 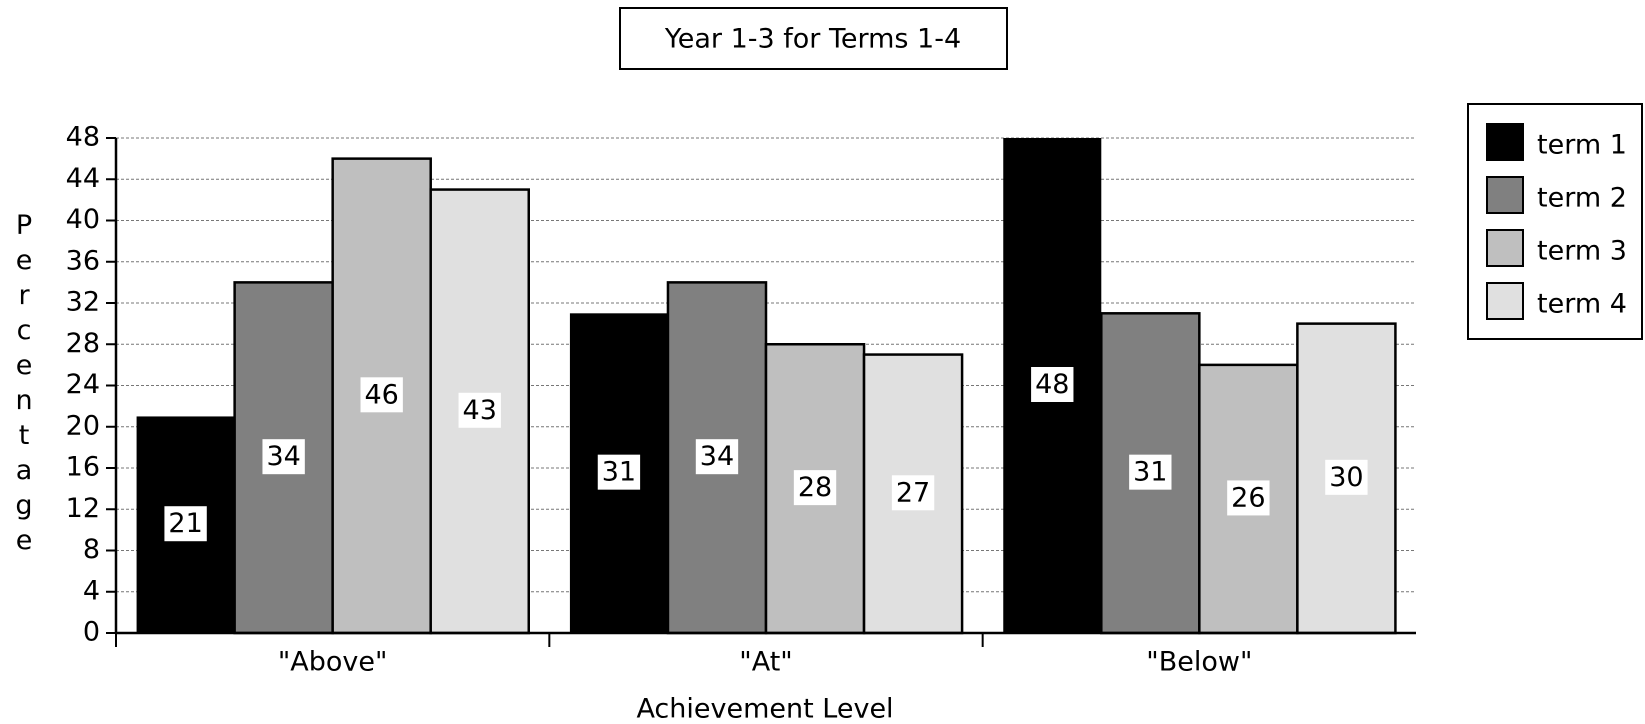 I want to click on y-tick-label: 20, so click(x=83, y=425).